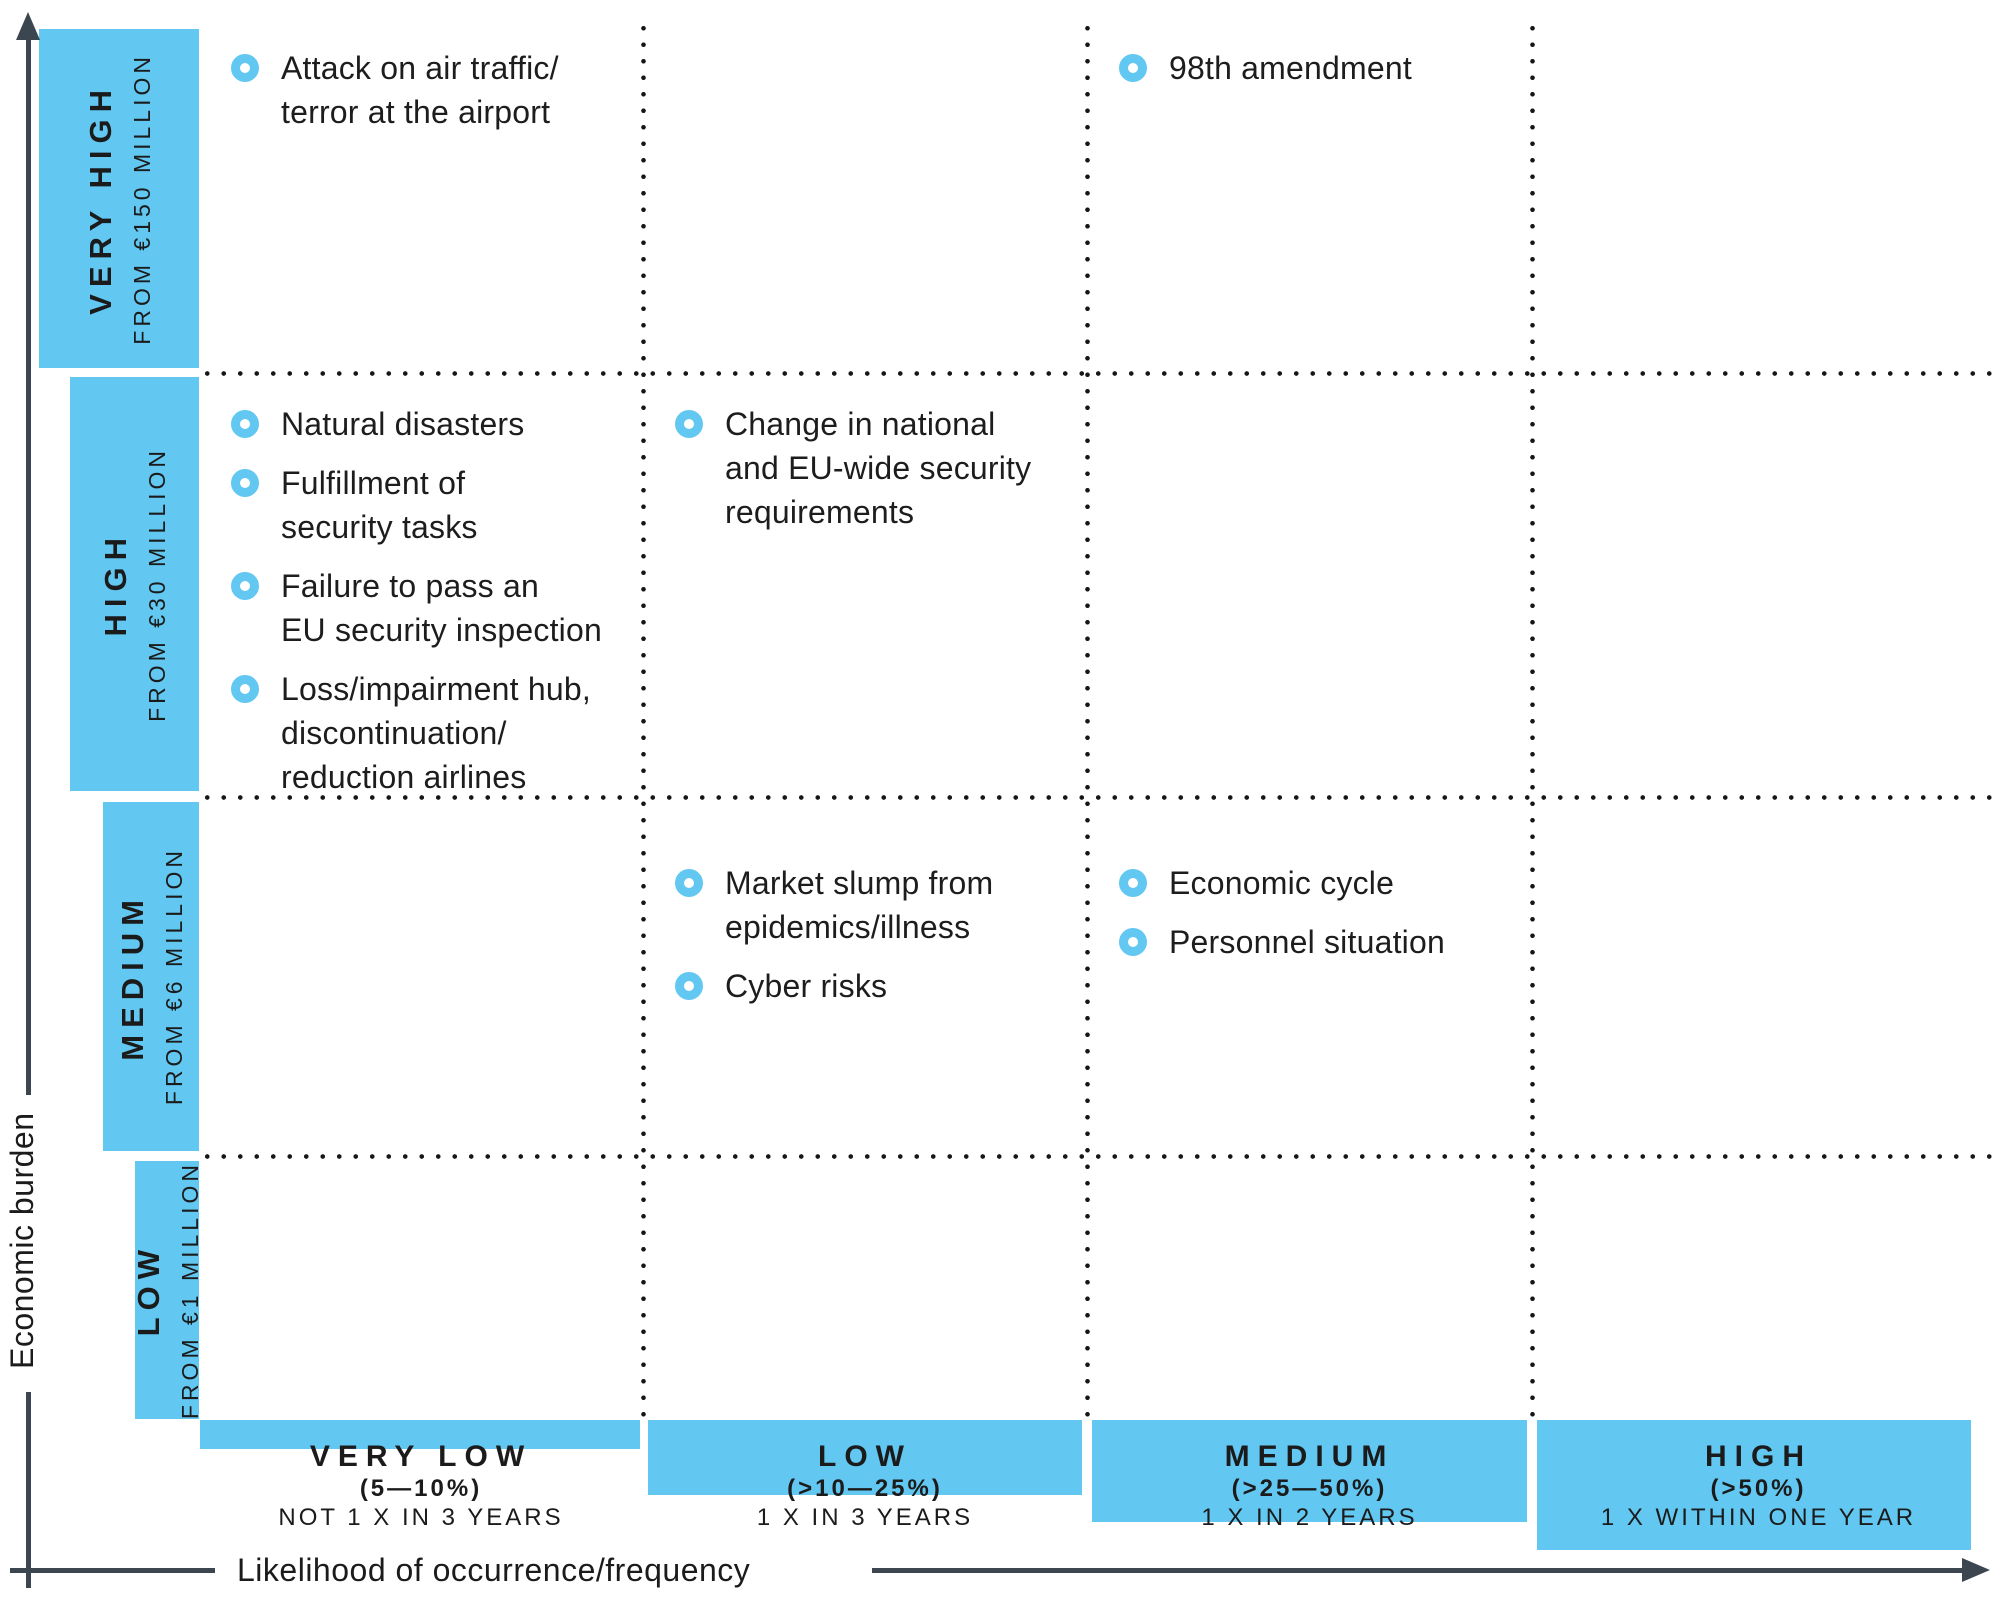 The image size is (1995, 1604). What do you see at coordinates (421, 1456) in the screenshot?
I see `x-axis-level-title: VERY LOW` at bounding box center [421, 1456].